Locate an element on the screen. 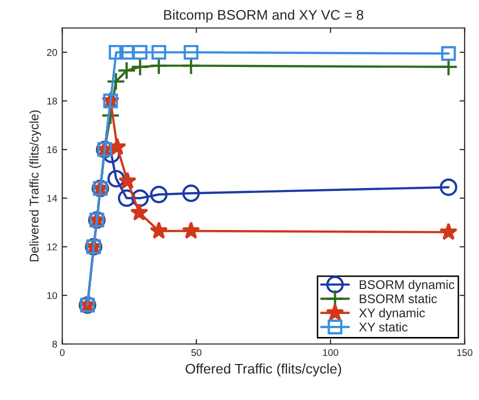 The image size is (479, 400). y-axis-title: Delivered Traffic (flits/cycle) is located at coordinates (35, 186).